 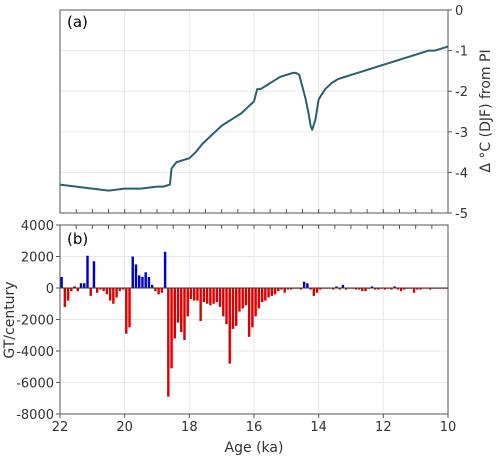 What do you see at coordinates (60, 427) in the screenshot?
I see `x-tick-label-22: 22` at bounding box center [60, 427].